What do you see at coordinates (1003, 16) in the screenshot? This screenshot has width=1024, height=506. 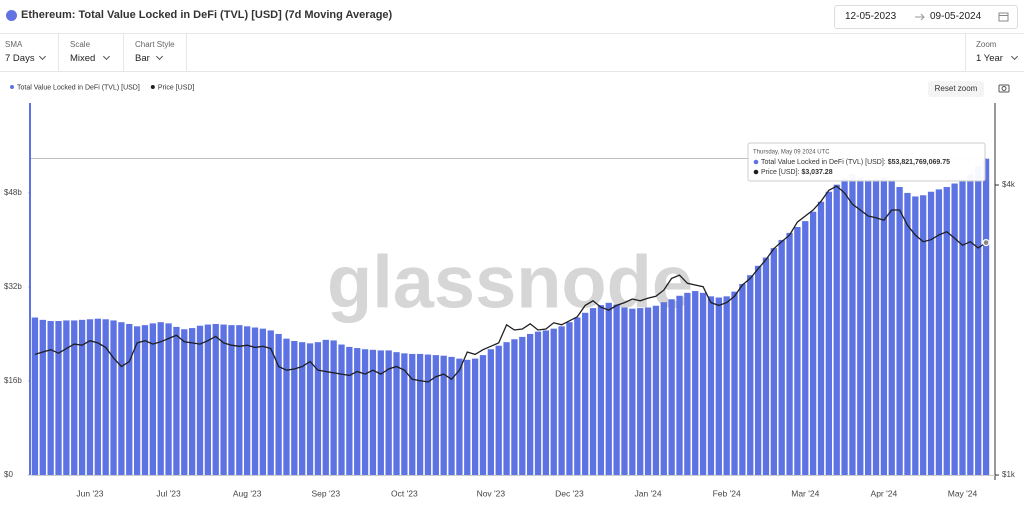 I see `calendar-icon` at bounding box center [1003, 16].